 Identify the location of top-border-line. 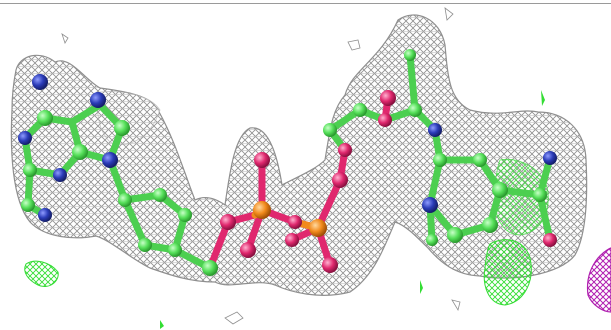
(305, 3).